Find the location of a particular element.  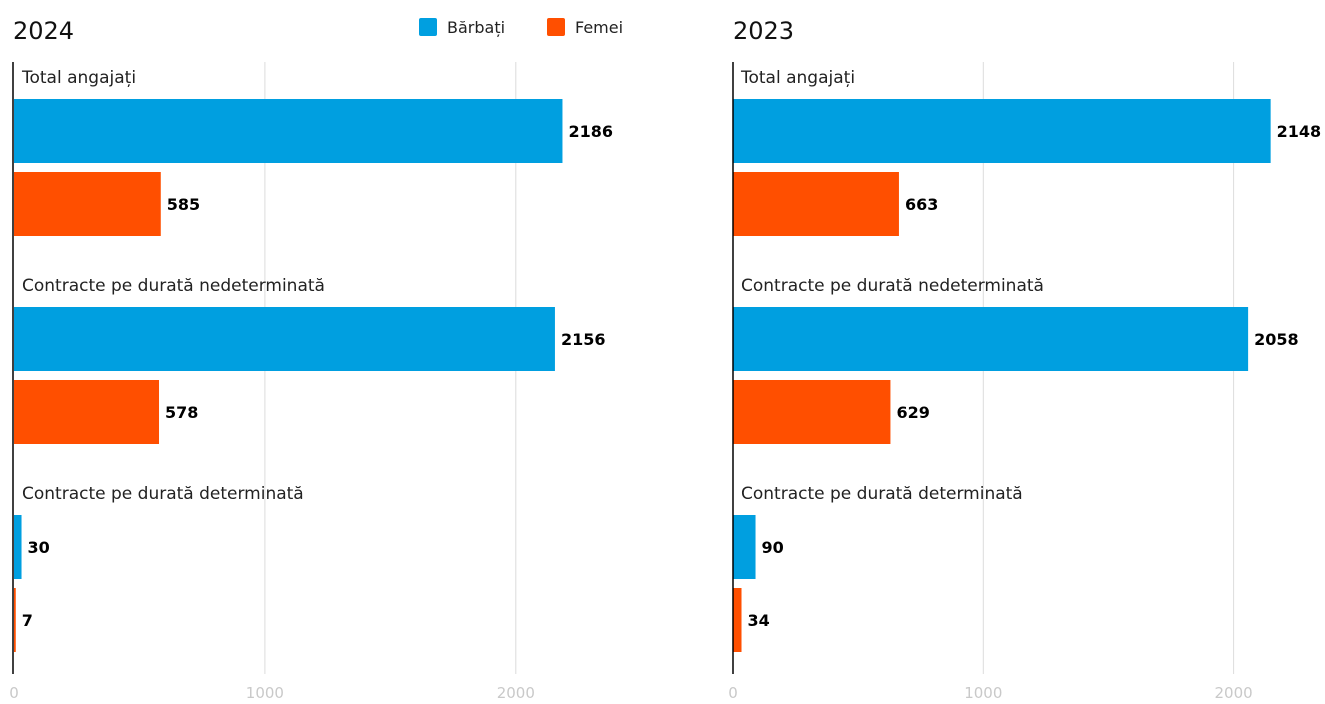

value-label: 629 is located at coordinates (912, 412).